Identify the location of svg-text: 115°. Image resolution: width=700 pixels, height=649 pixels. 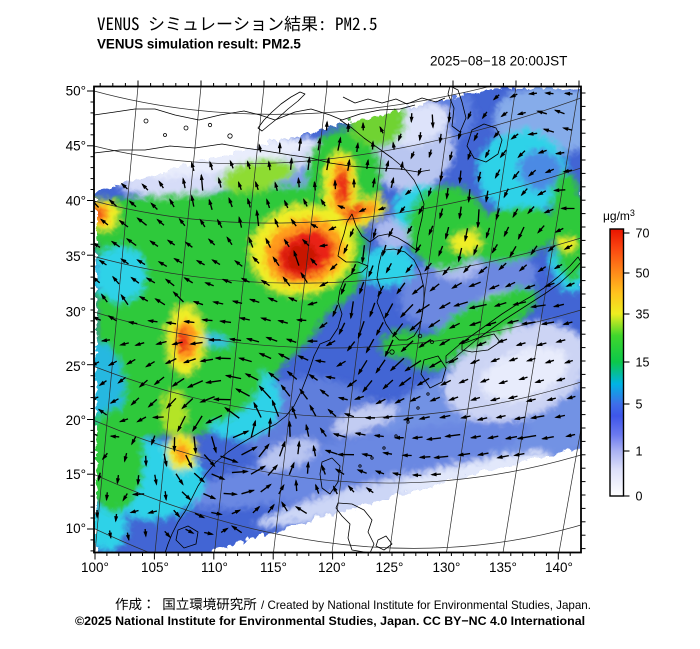
(273, 567).